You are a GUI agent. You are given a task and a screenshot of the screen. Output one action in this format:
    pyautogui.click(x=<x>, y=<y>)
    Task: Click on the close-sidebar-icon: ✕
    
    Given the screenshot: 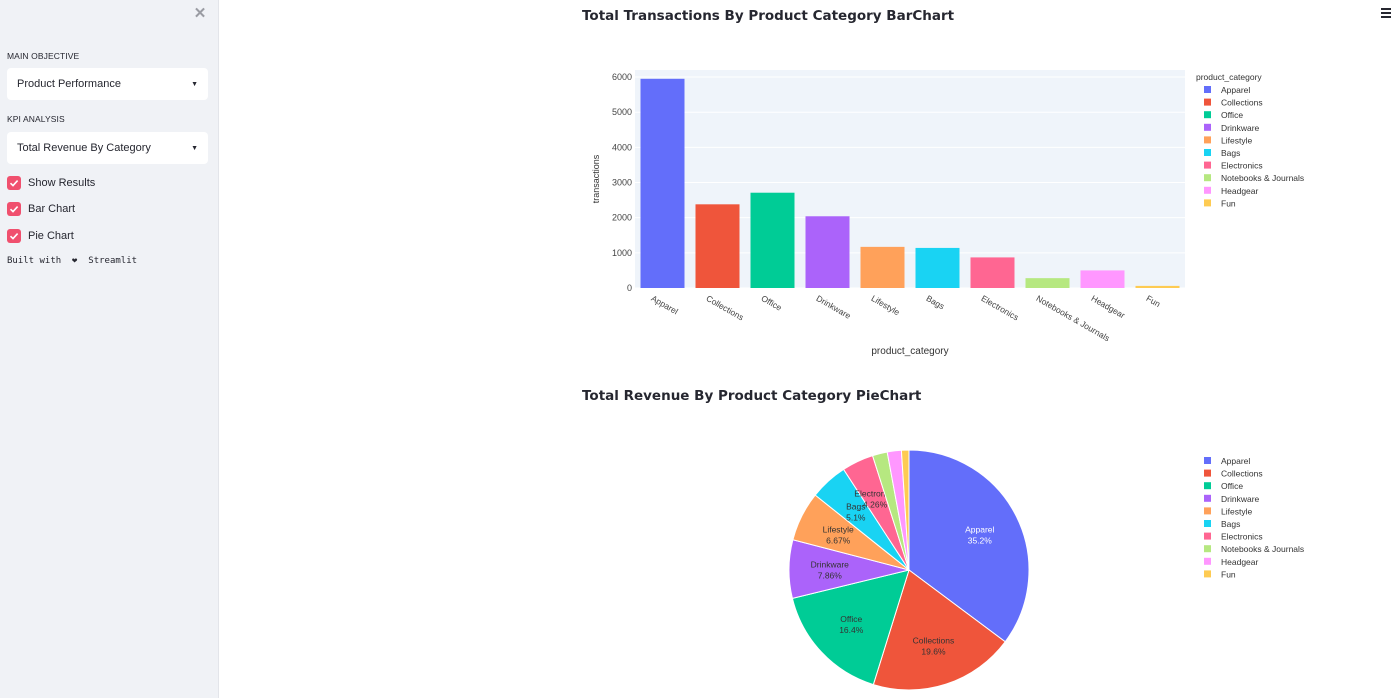 What is the action you would take?
    pyautogui.click(x=200, y=13)
    